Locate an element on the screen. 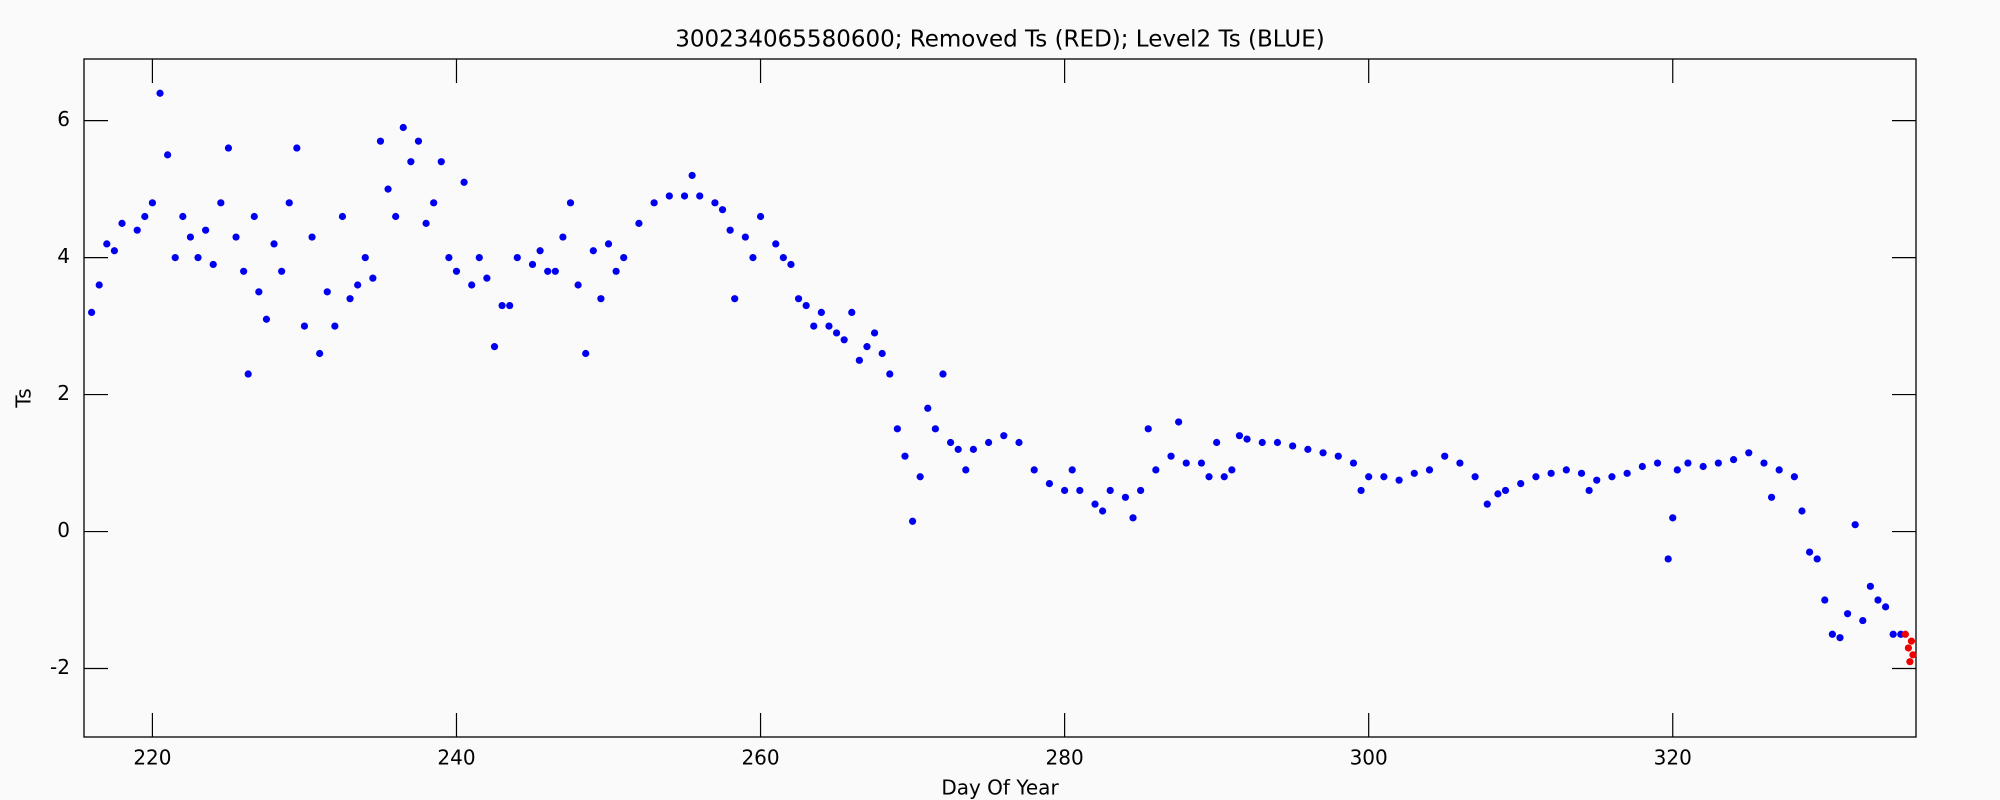 The height and width of the screenshot is (800, 2000). y-axis-label: Ts is located at coordinates (24, 398).